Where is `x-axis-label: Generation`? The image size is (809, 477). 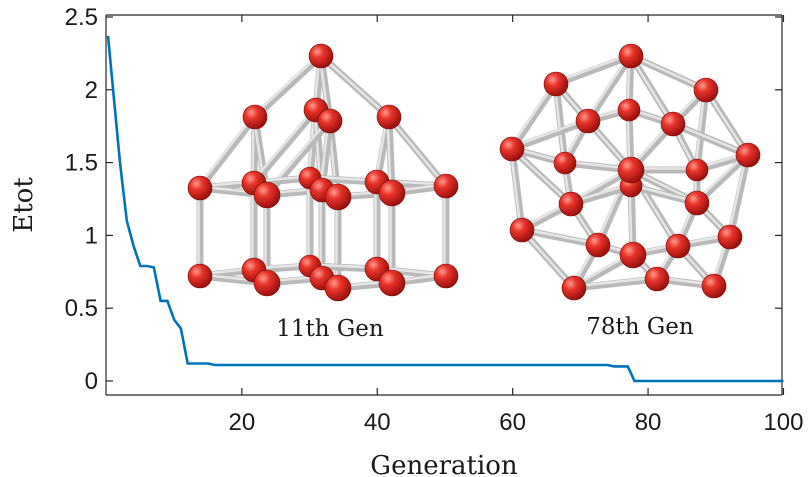
x-axis-label: Generation is located at coordinates (444, 464).